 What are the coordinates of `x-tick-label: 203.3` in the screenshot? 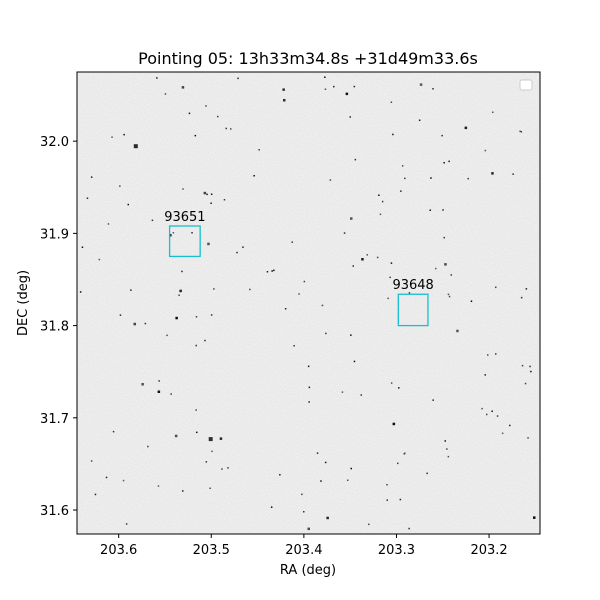 It's located at (396, 550).